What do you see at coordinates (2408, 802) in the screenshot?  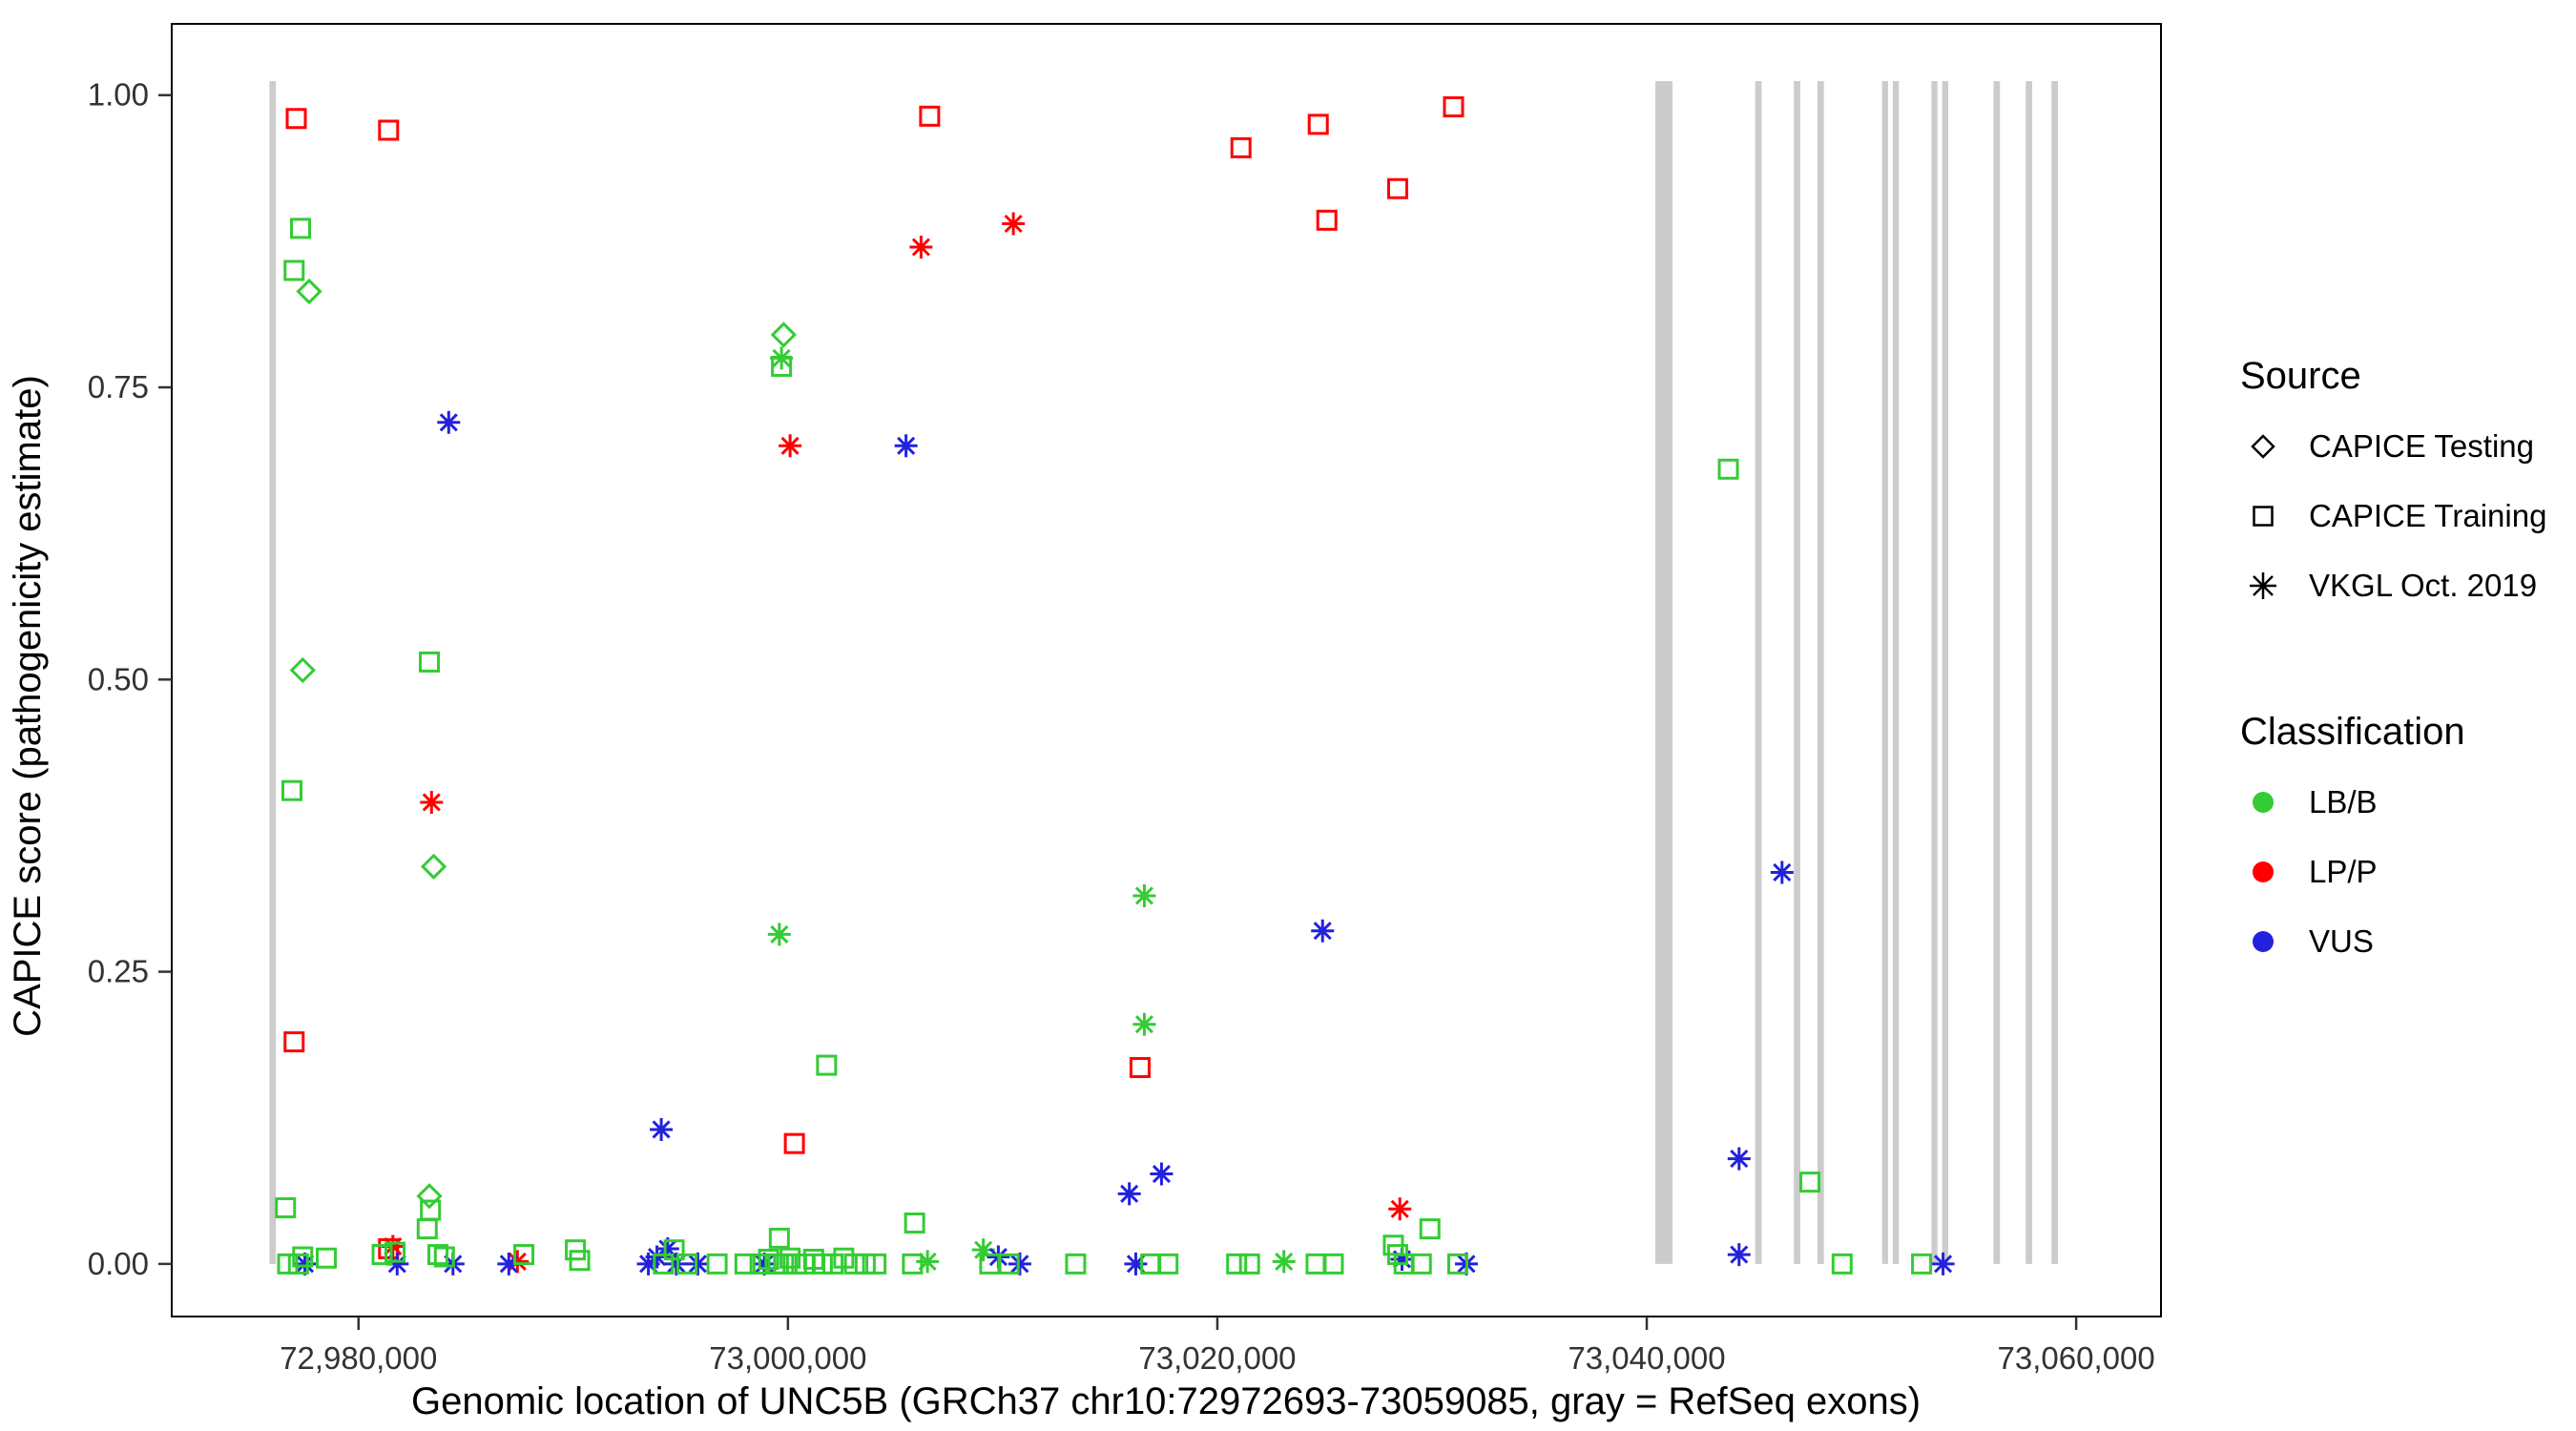 I see `legend-item-lbb: LB/B` at bounding box center [2408, 802].